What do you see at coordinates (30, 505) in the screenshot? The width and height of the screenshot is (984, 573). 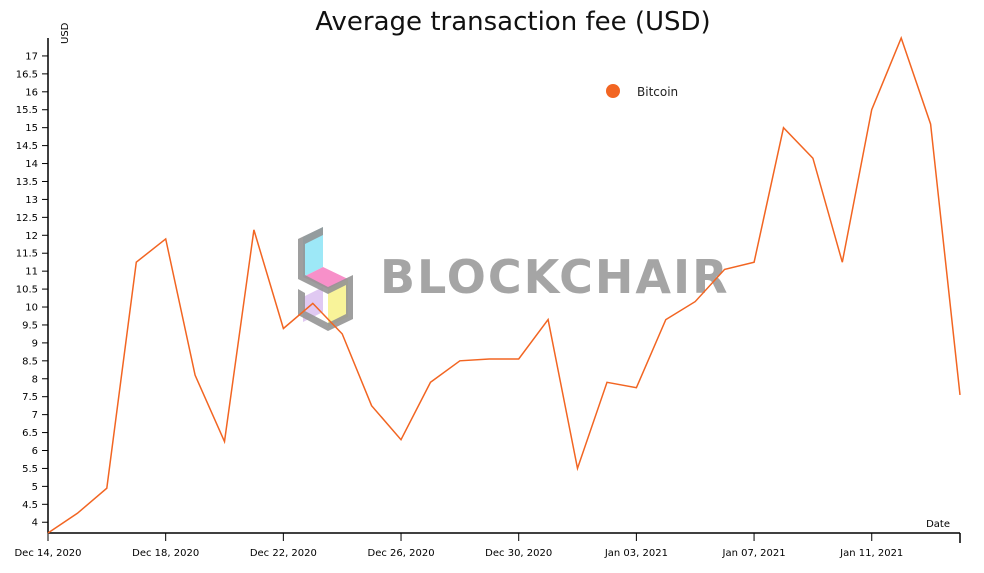 I see `y-tick-label: 4.5` at bounding box center [30, 505].